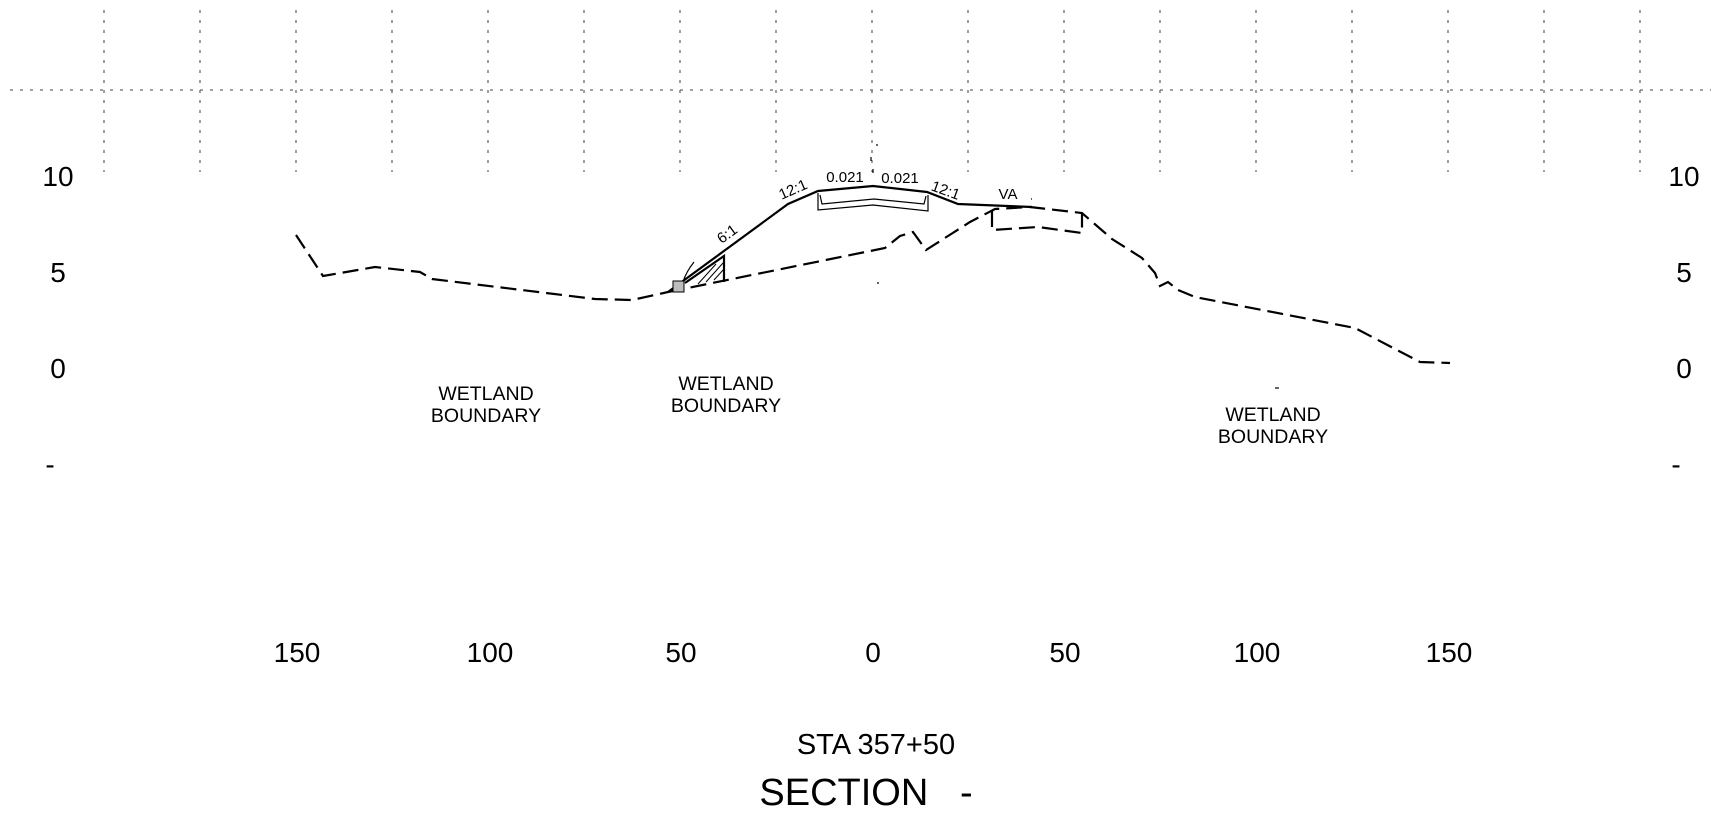 Image resolution: width=1711 pixels, height=813 pixels. I want to click on fill-slope-label: 6:1, so click(727, 234).